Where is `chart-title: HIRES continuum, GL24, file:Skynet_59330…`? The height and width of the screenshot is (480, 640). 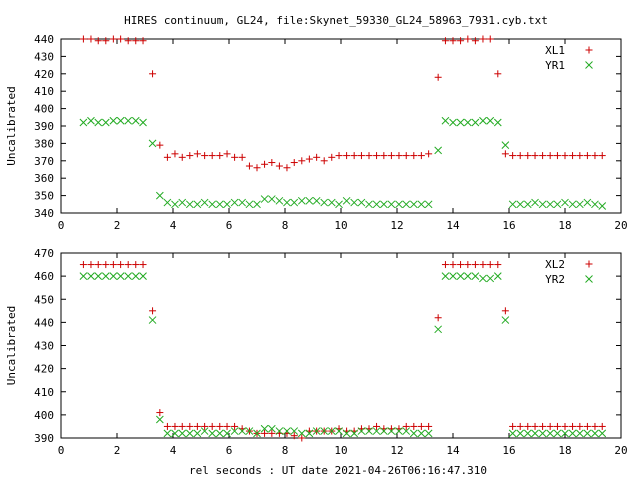 chart-title: HIRES continuum, GL24, file:Skynet_59330… is located at coordinates (336, 20).